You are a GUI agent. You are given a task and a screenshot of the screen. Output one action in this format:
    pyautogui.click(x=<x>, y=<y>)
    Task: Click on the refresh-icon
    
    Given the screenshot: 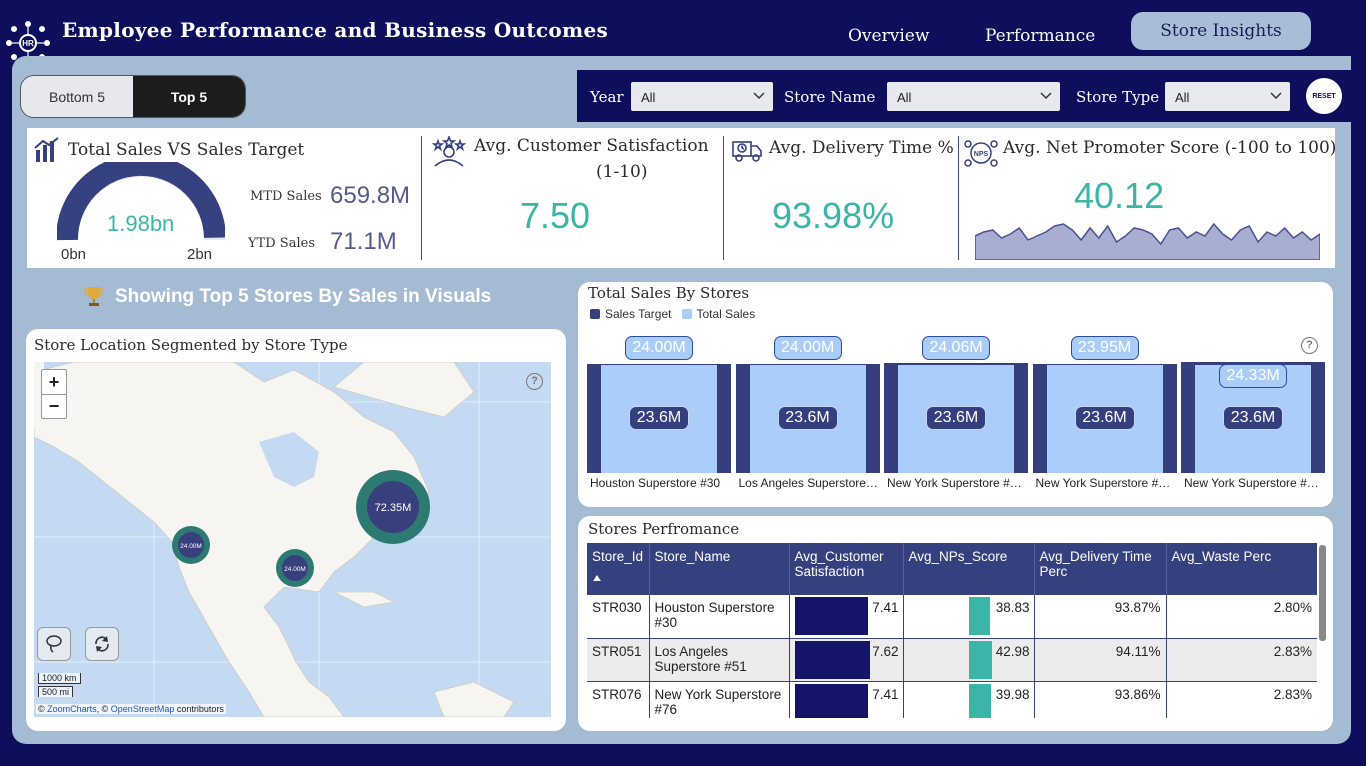 What is the action you would take?
    pyautogui.click(x=102, y=644)
    